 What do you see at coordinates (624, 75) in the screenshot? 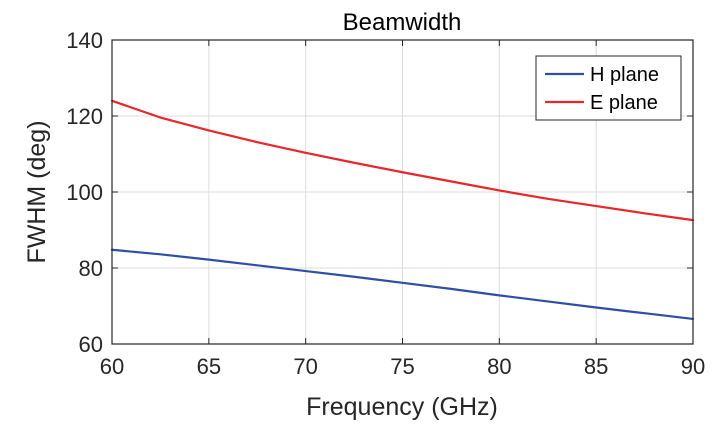
I see `legend-label: H plane` at bounding box center [624, 75].